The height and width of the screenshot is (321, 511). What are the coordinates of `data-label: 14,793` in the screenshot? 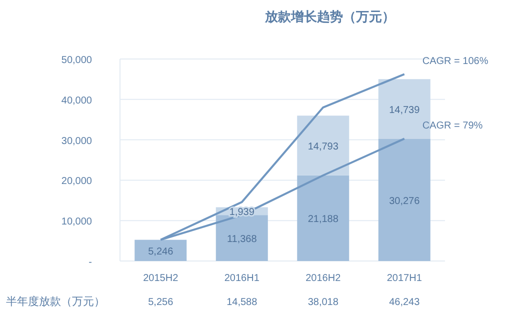 It's located at (323, 147).